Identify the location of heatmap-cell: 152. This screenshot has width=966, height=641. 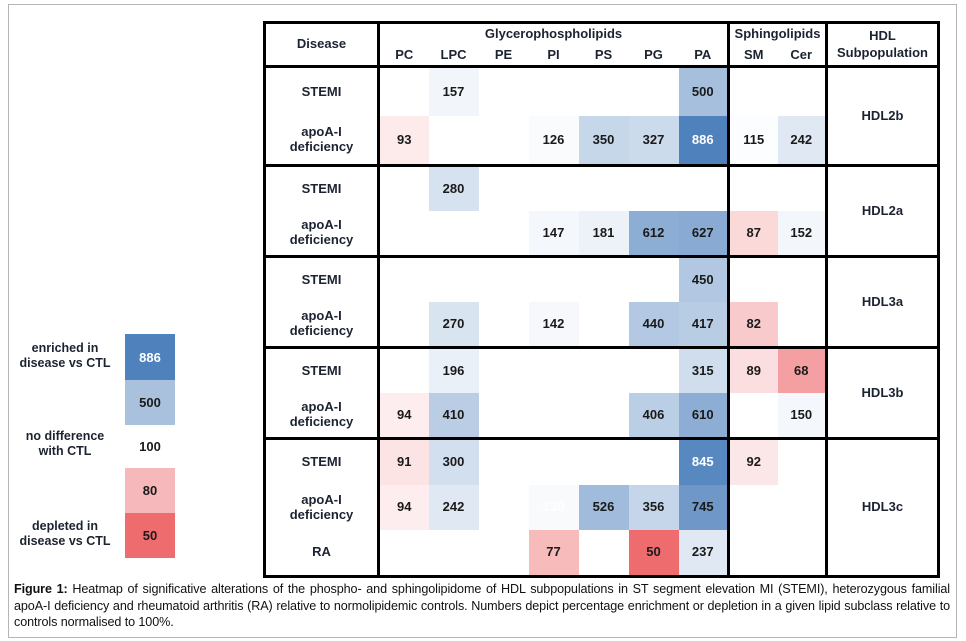
(802, 234).